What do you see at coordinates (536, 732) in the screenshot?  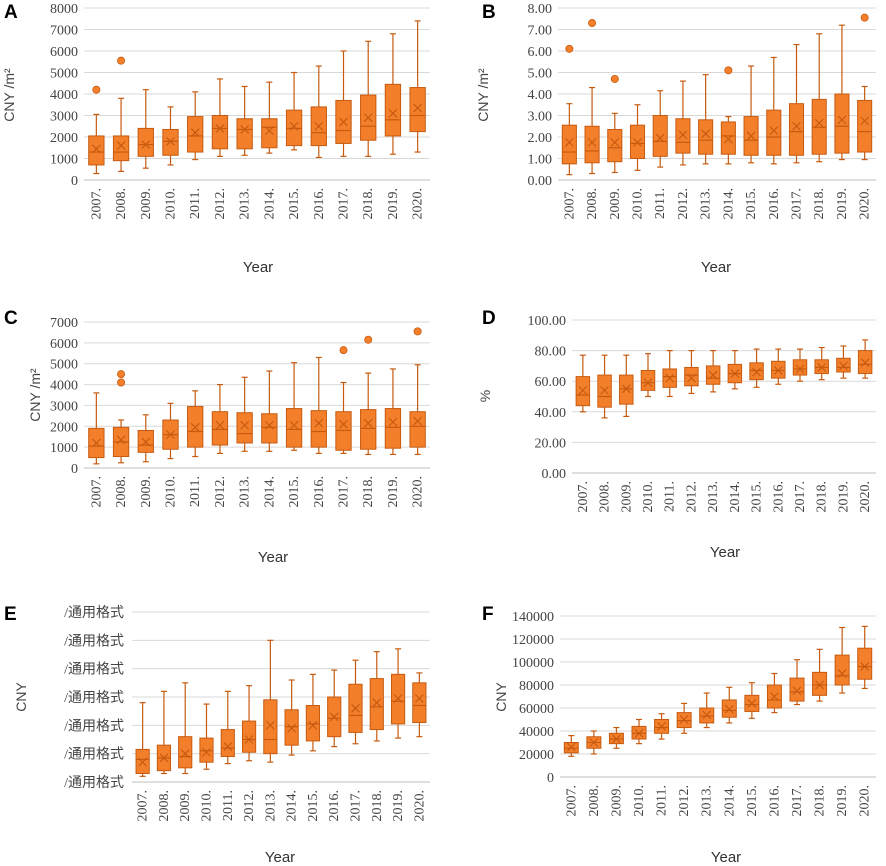 I see `y-tick-label: 40000` at bounding box center [536, 732].